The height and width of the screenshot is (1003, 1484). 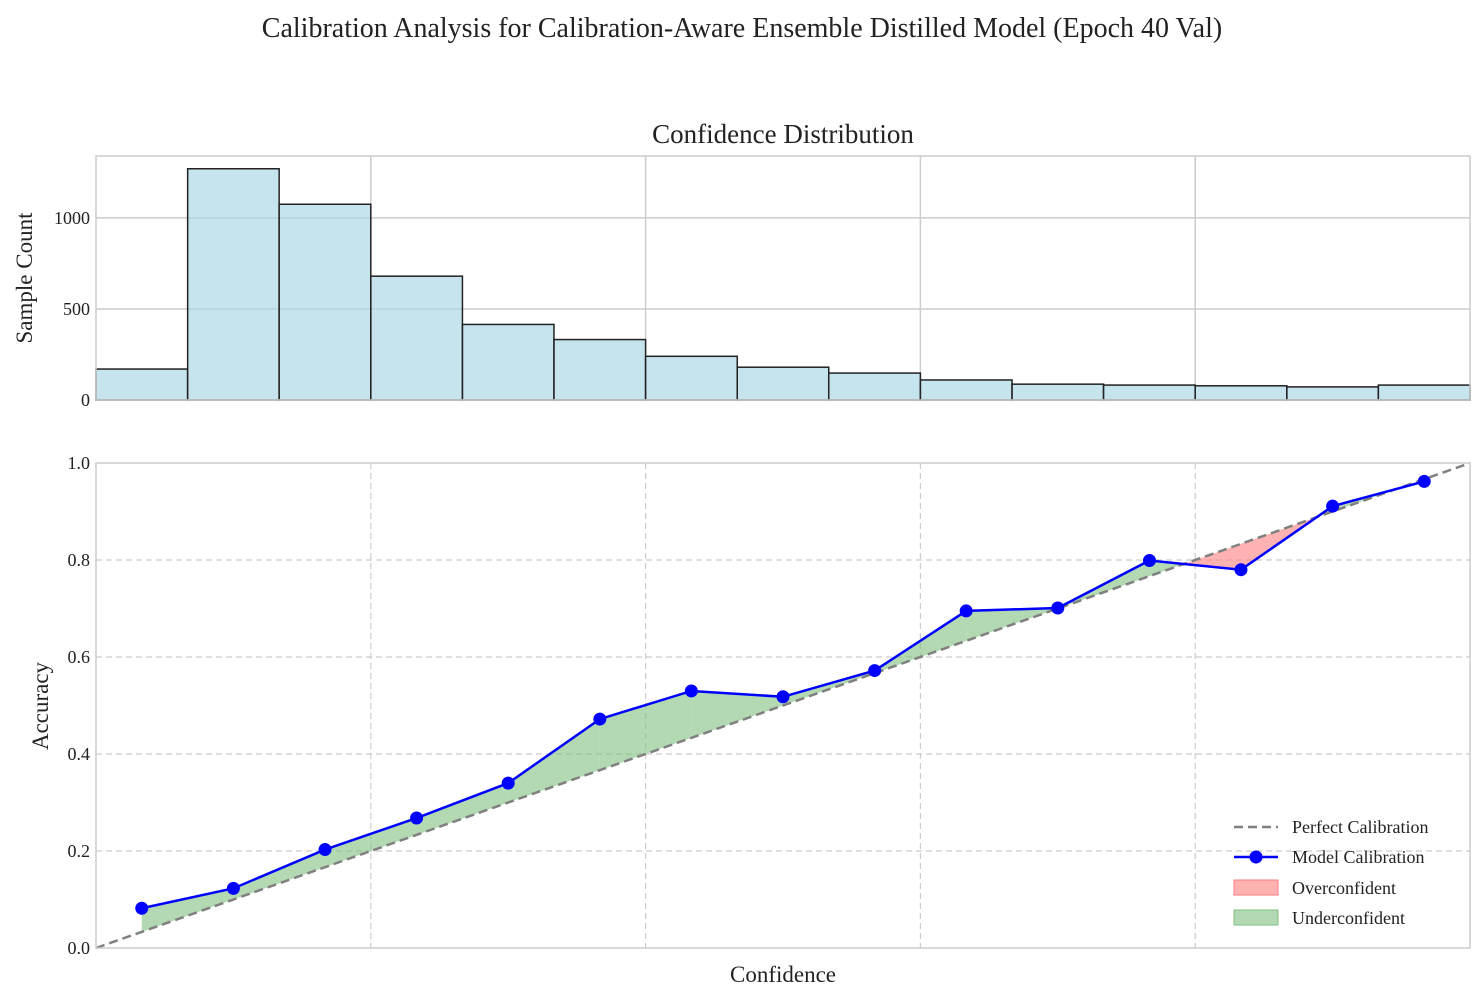 What do you see at coordinates (1348, 918) in the screenshot?
I see `legend-underconfident-label: Underconfident` at bounding box center [1348, 918].